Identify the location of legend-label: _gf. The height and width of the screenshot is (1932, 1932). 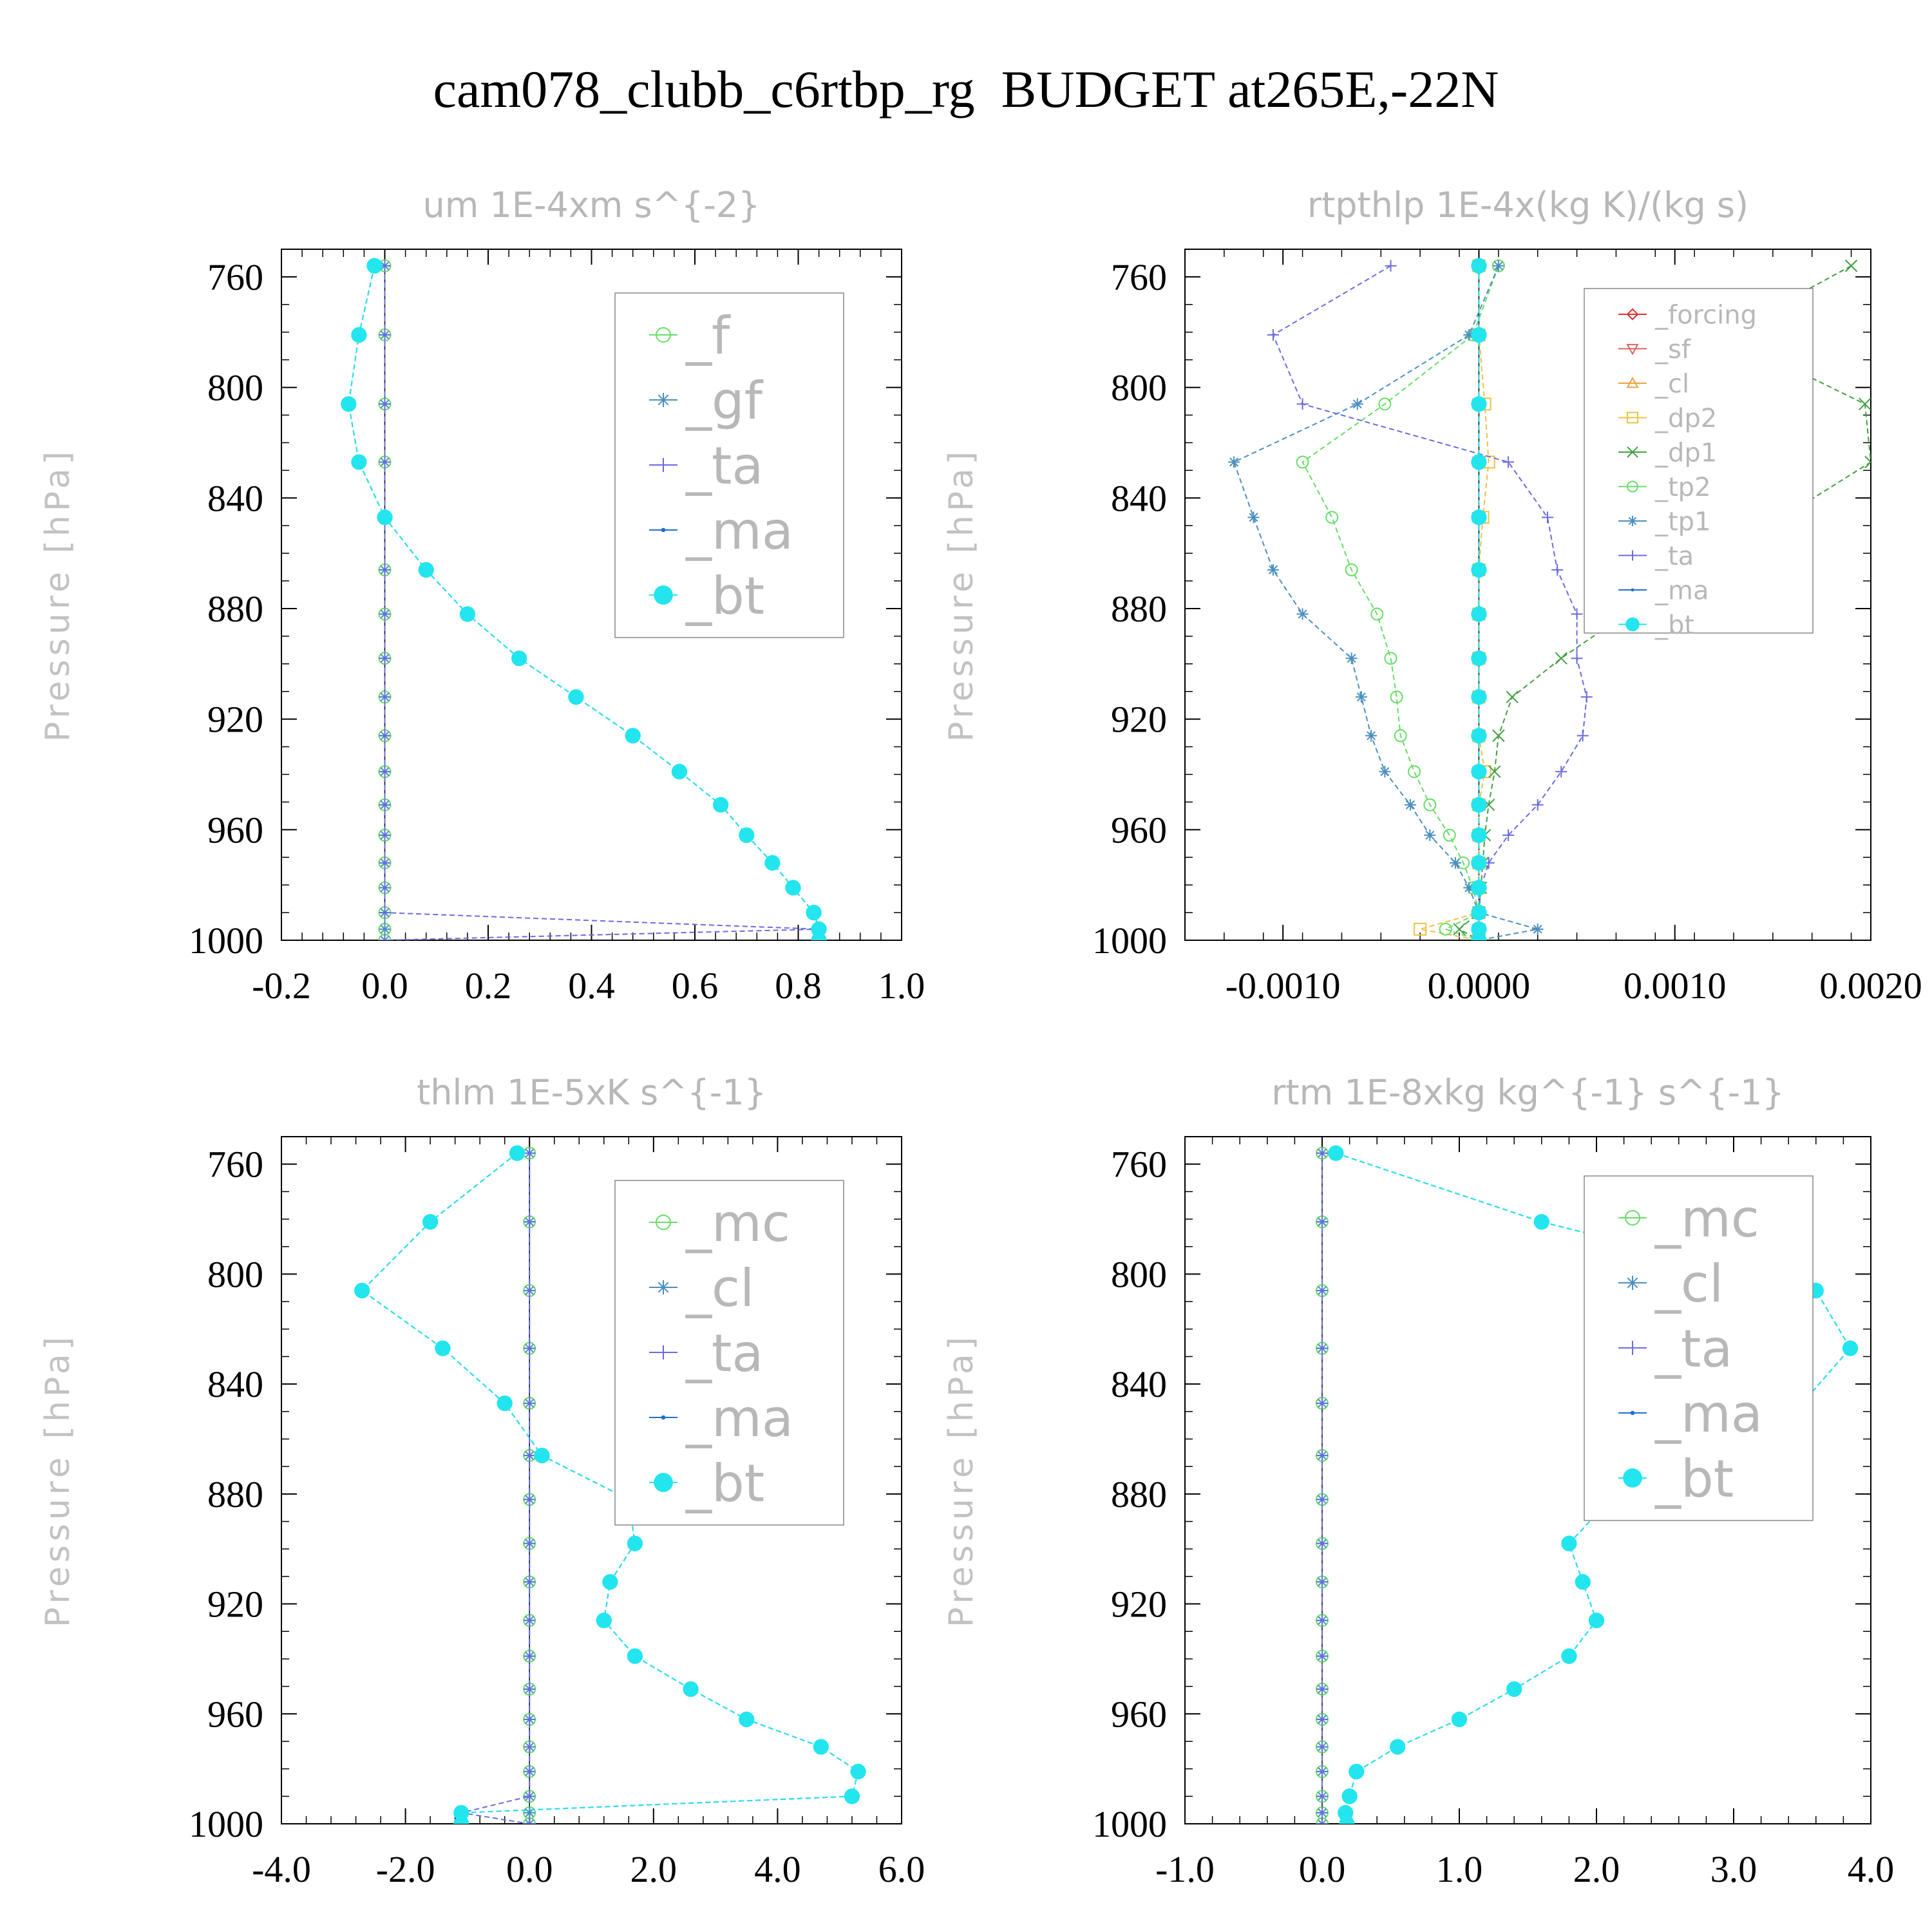
(724, 401).